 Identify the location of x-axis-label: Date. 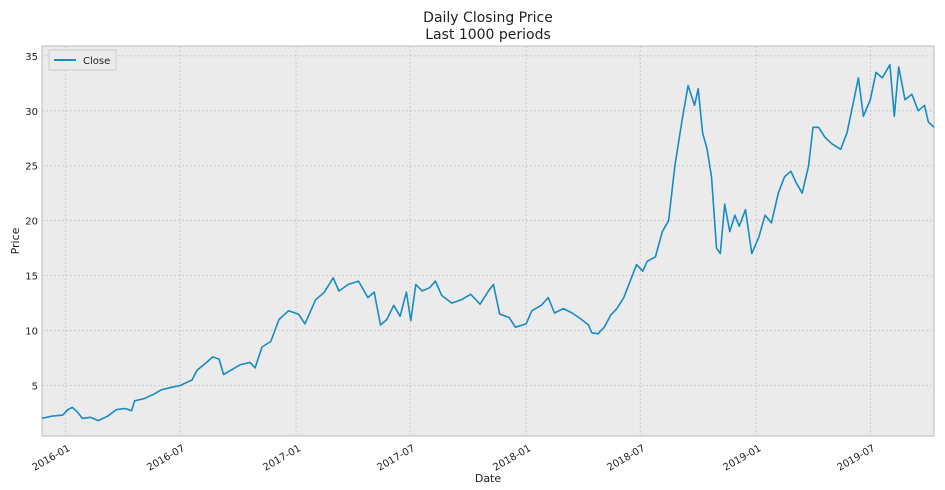
(488, 478).